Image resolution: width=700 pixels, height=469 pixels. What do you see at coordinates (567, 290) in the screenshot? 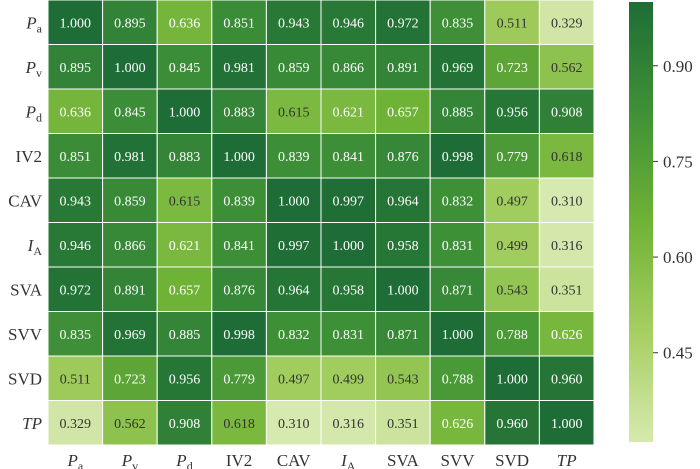
I see `cell-value-label: 0.351` at bounding box center [567, 290].